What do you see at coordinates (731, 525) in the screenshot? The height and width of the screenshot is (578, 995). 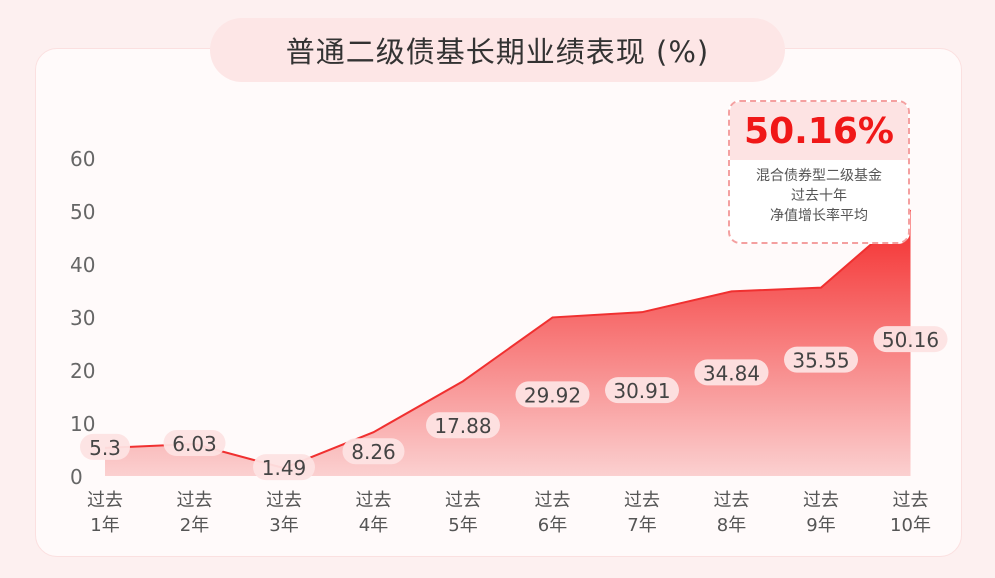 I see `x-tick-label: 8年` at bounding box center [731, 525].